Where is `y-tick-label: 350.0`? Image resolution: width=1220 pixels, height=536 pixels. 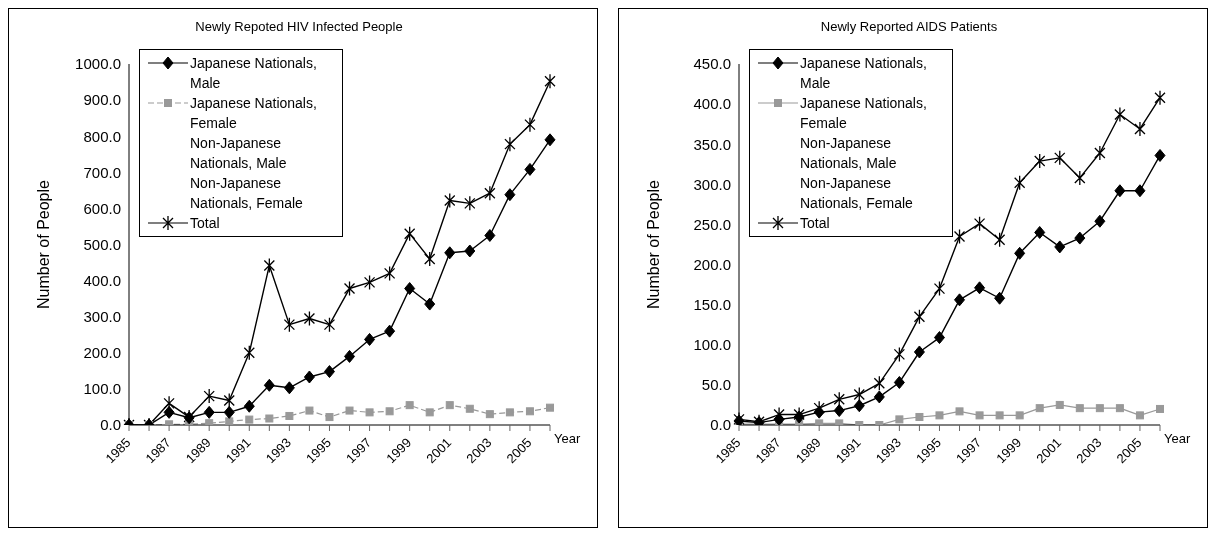 y-tick-label: 350.0 is located at coordinates (712, 144).